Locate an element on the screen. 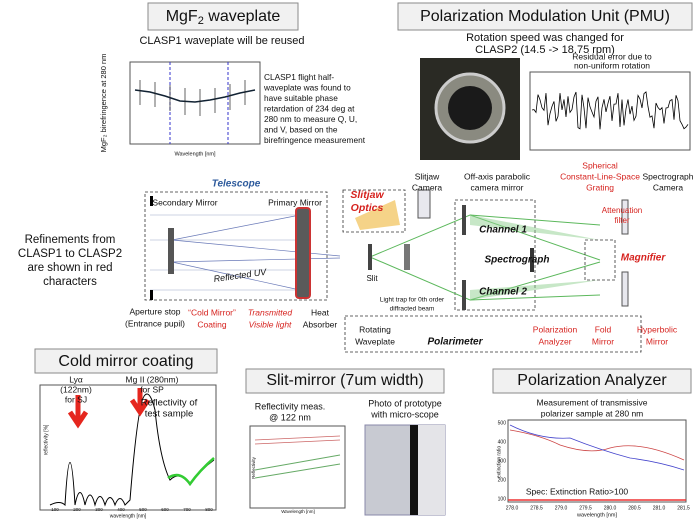 The height and width of the screenshot is (520, 695). label: 700 is located at coordinates (187, 509).